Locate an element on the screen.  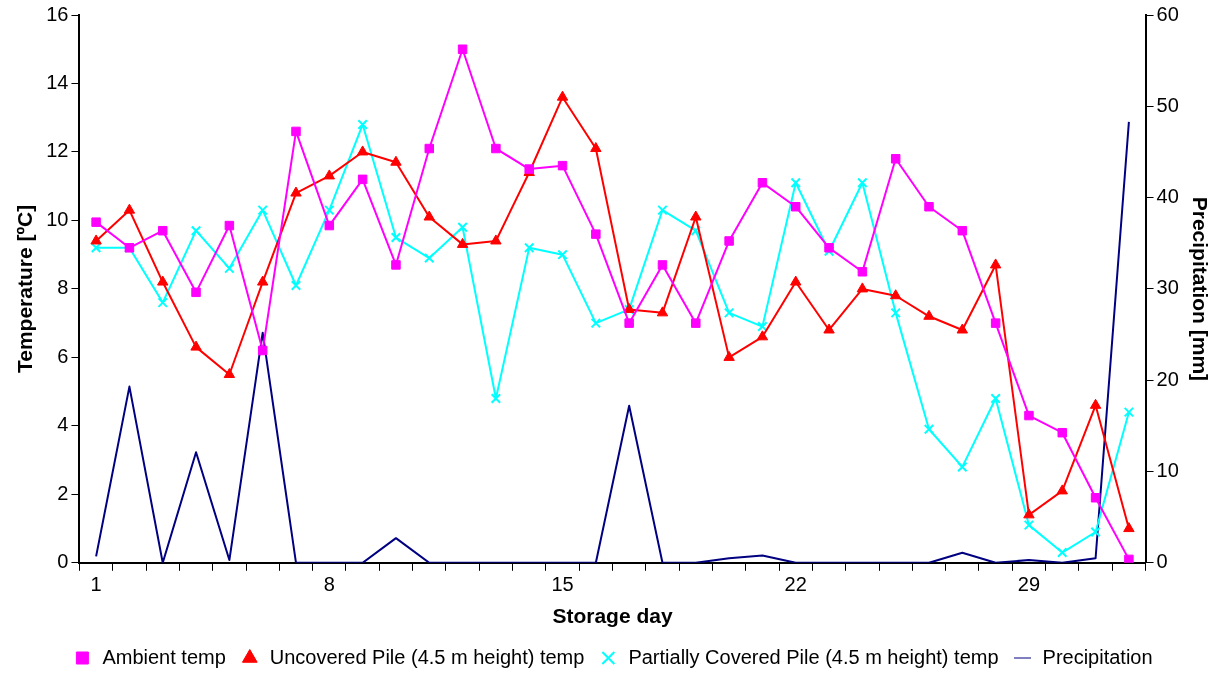
x-tick-label: 1 is located at coordinates (96, 584).